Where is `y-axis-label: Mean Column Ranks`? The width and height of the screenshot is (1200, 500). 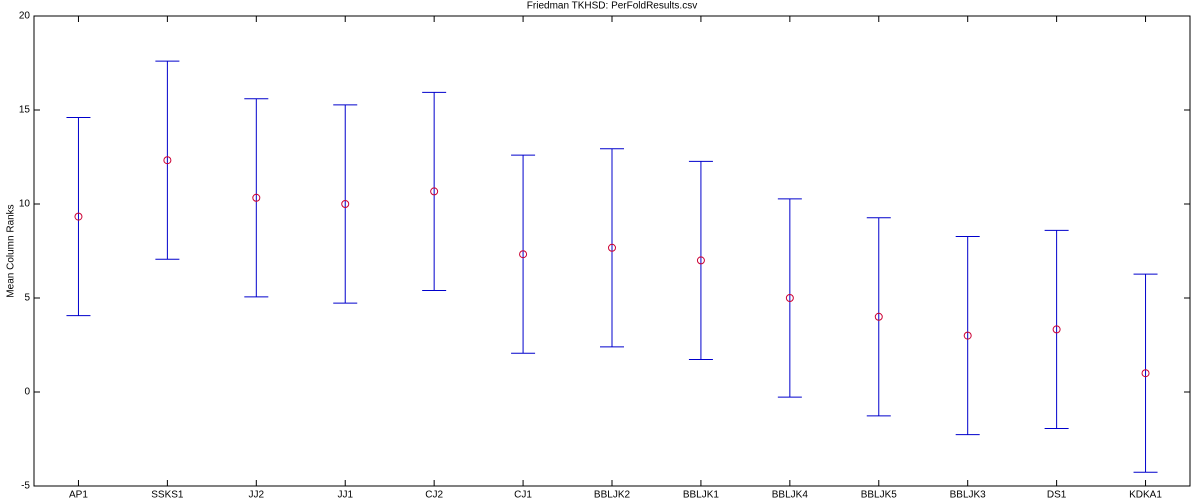
y-axis-label: Mean Column Ranks is located at coordinates (11, 250).